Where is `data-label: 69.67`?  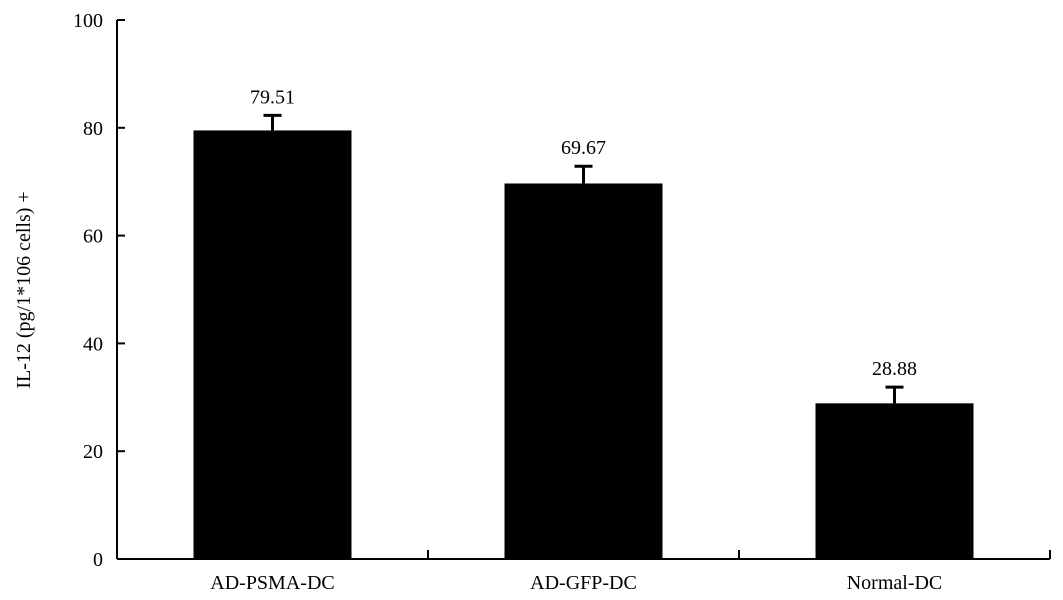
data-label: 69.67 is located at coordinates (583, 148).